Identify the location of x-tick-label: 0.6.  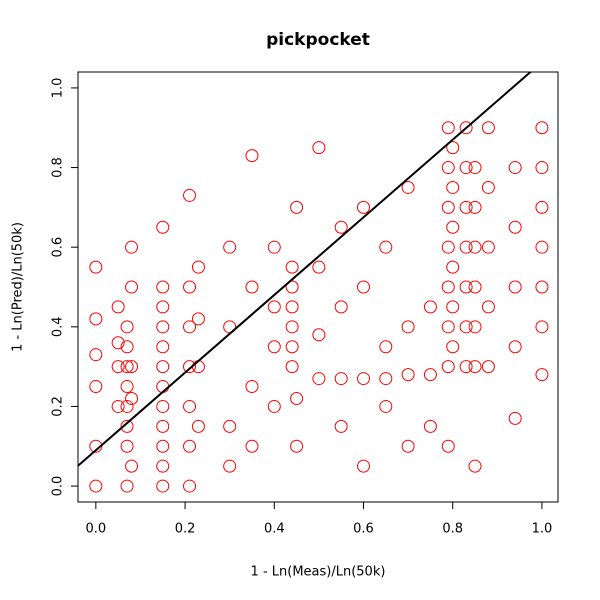
(363, 529).